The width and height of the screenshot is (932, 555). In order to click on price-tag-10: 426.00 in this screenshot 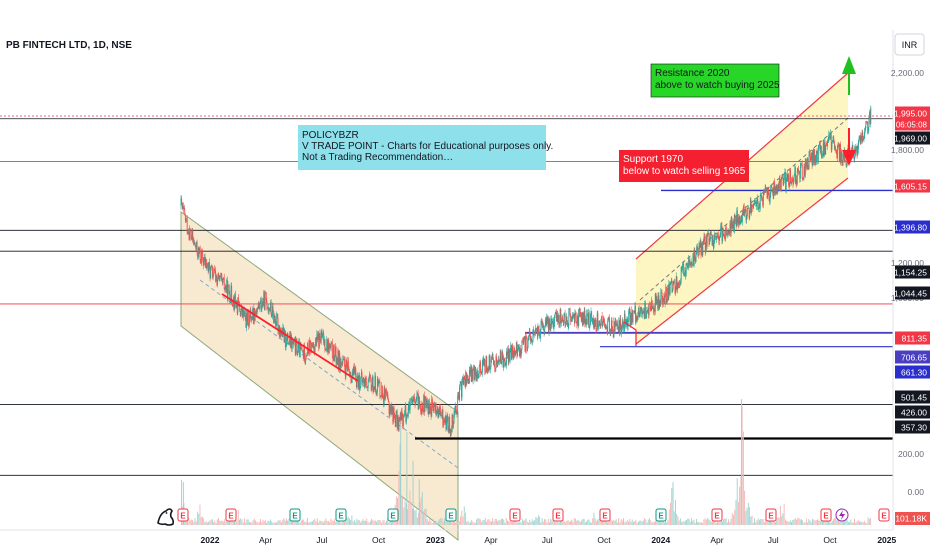, I will do `click(912, 412)`.